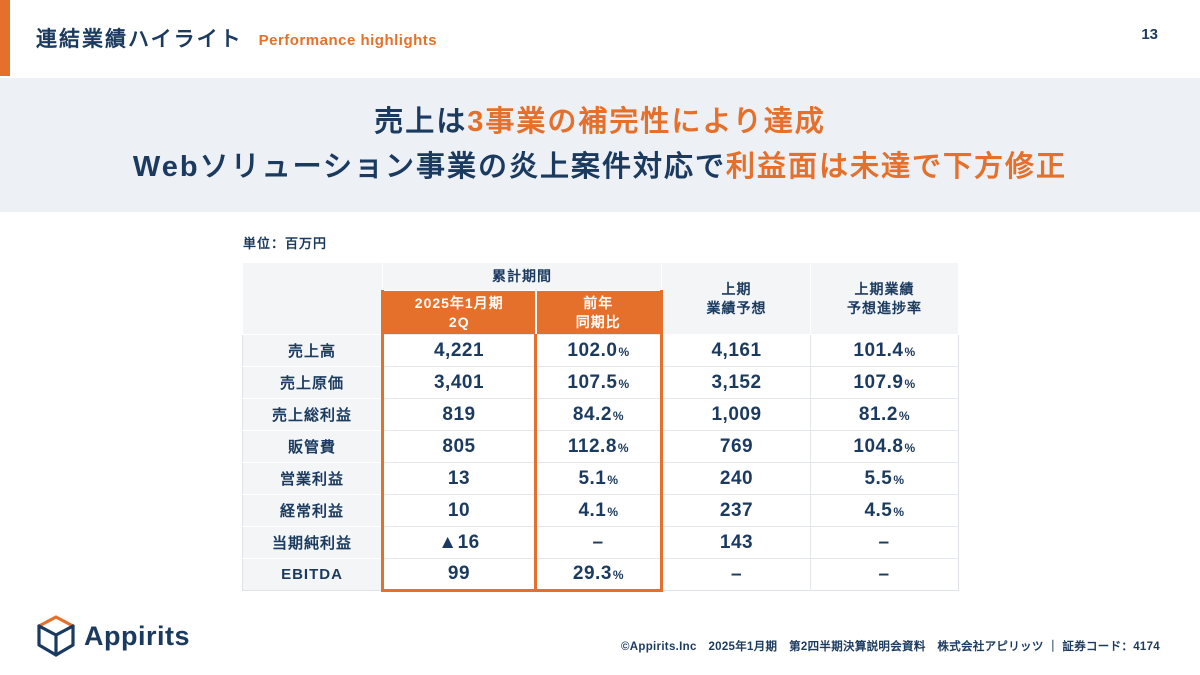 This screenshot has width=1200, height=675. I want to click on cell-forecast: 769, so click(736, 446).